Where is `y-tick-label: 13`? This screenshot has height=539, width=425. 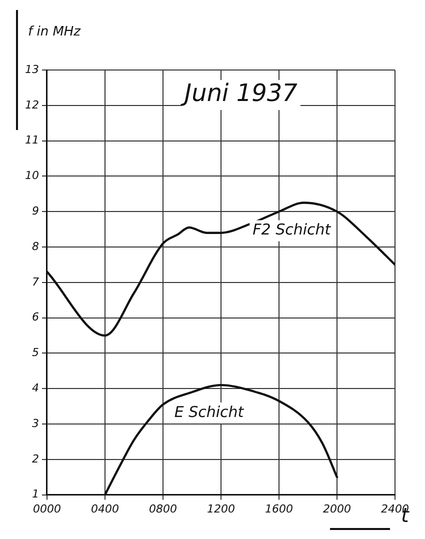 y-tick-label: 13 is located at coordinates (31, 69).